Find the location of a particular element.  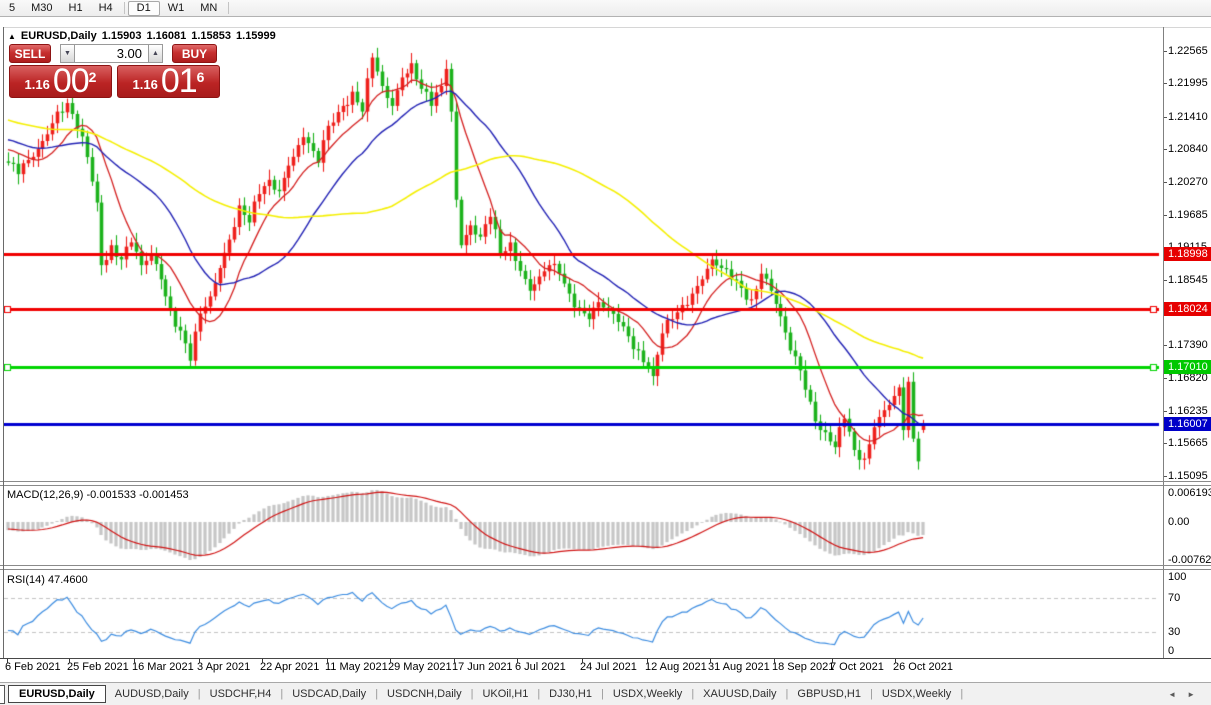

sell-price-box: 1.16 00 2 is located at coordinates (60, 81).